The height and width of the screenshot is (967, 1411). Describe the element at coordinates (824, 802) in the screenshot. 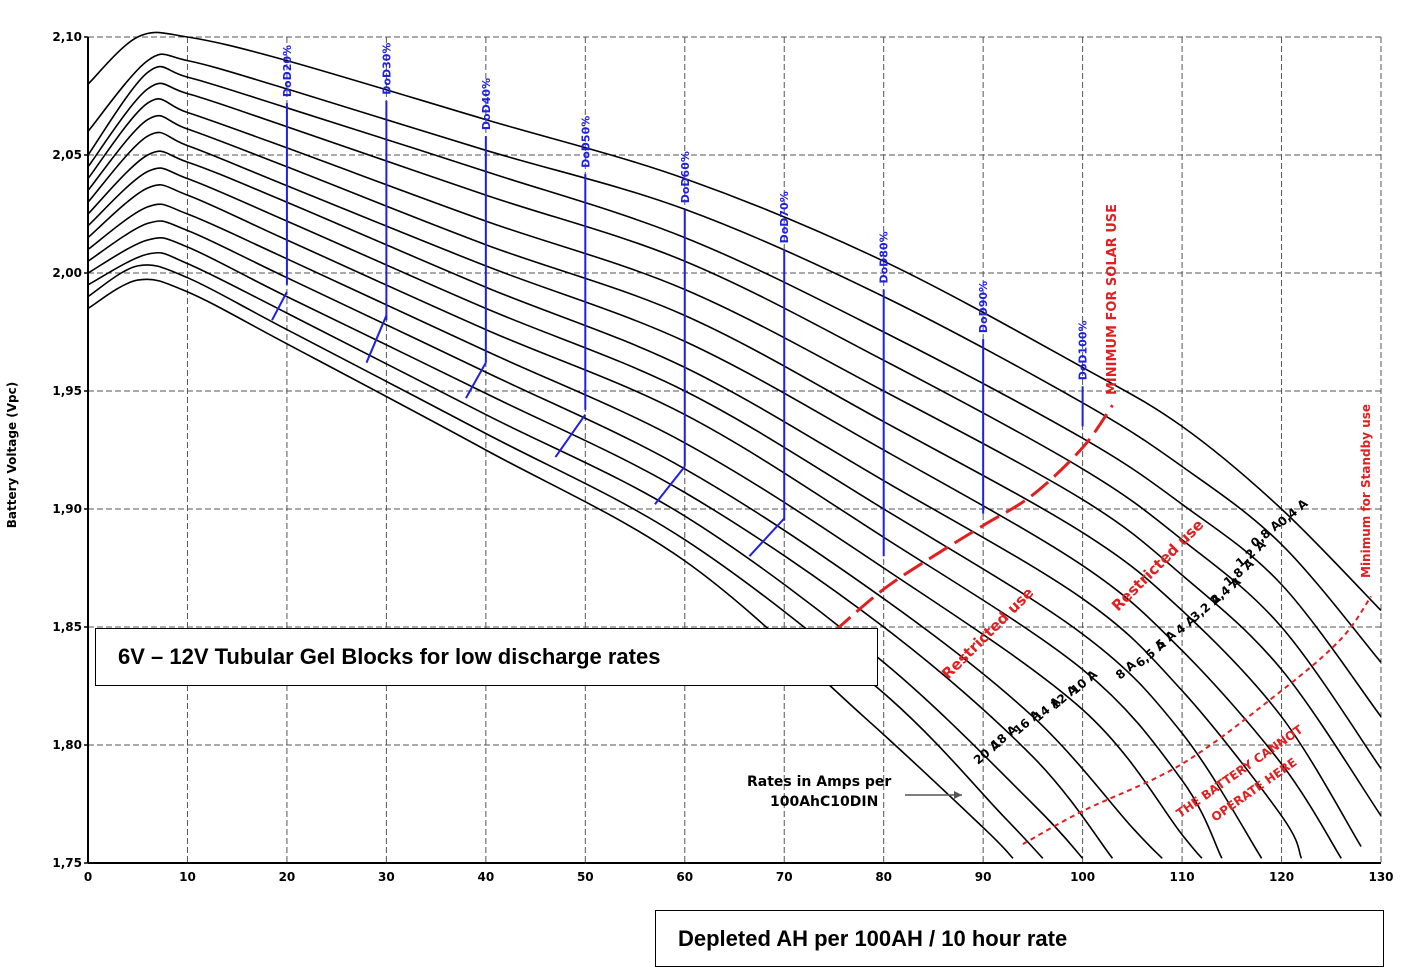

I see `rates-note-line-2: 100AhC10DIN` at that location.